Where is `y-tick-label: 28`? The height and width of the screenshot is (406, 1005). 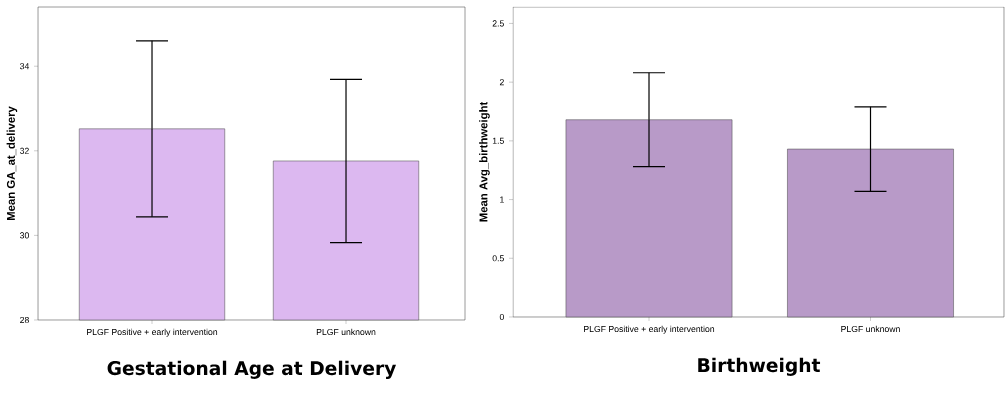
y-tick-label: 28 is located at coordinates (24, 320).